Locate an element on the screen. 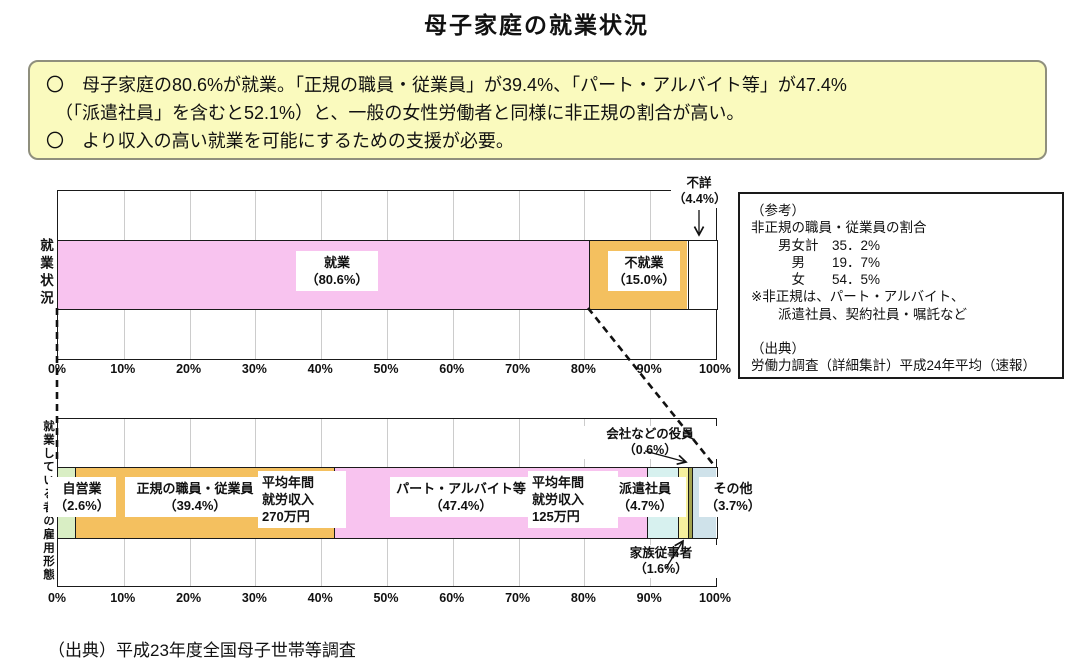 This screenshot has width=1073, height=659. annotation-family-worker: 家族従事者 （1.6%） is located at coordinates (661, 562).